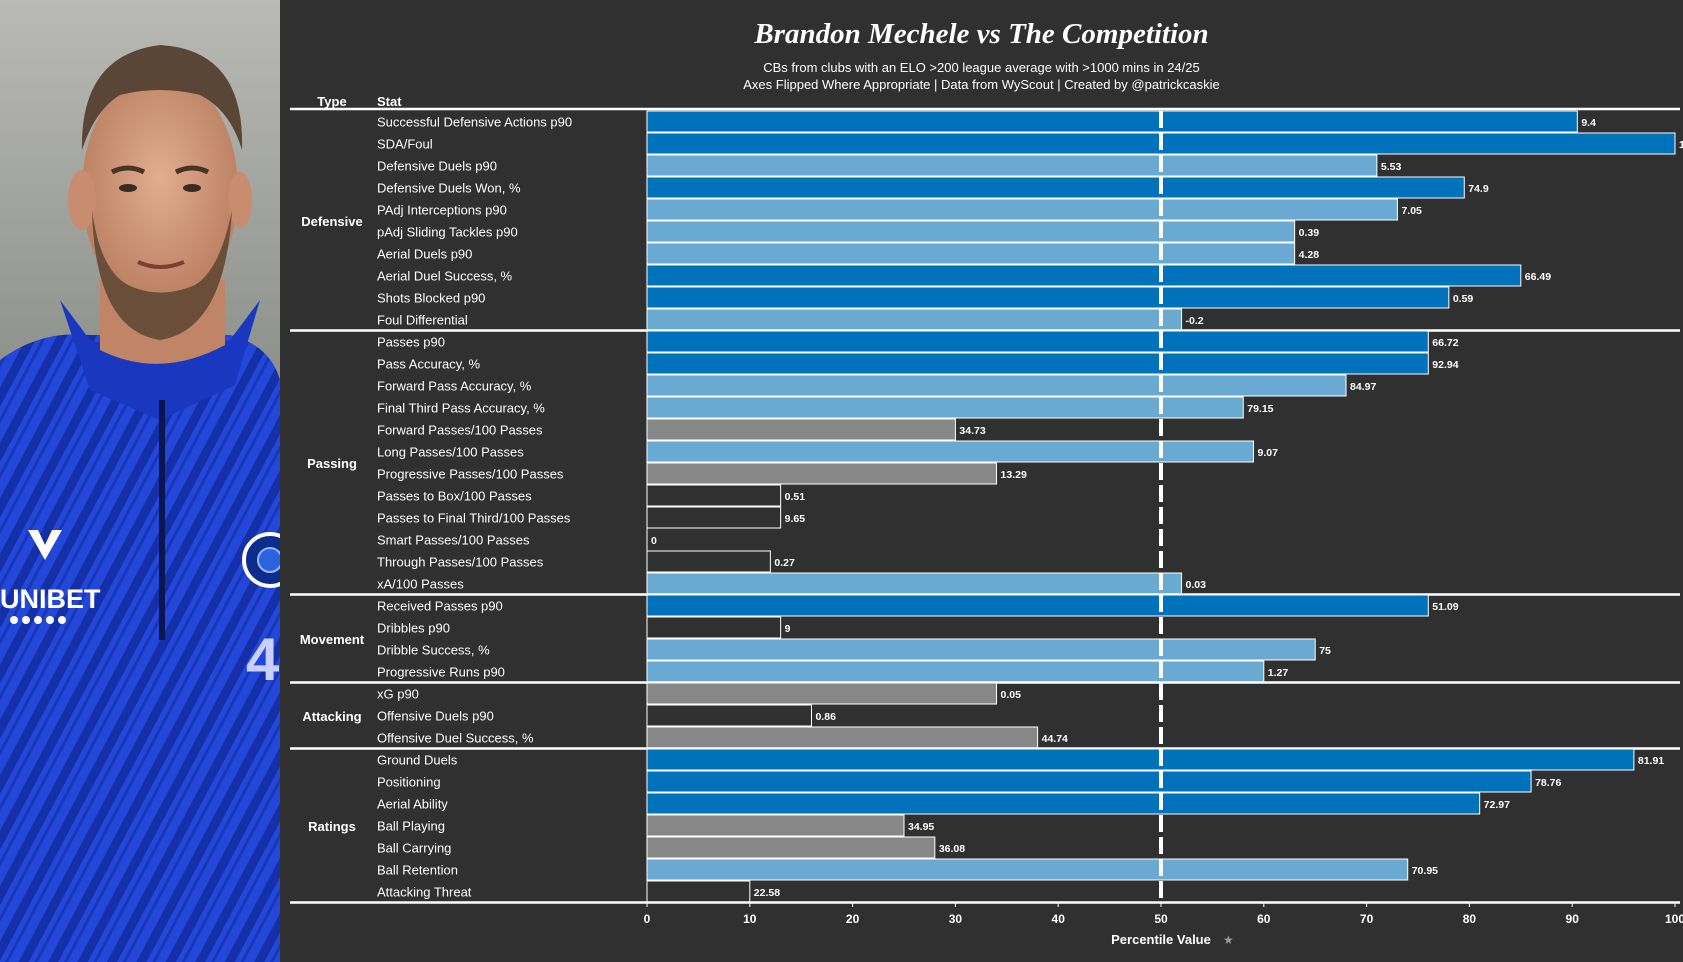  I want to click on stat-label: PAdj Interceptions p90, so click(442, 210).